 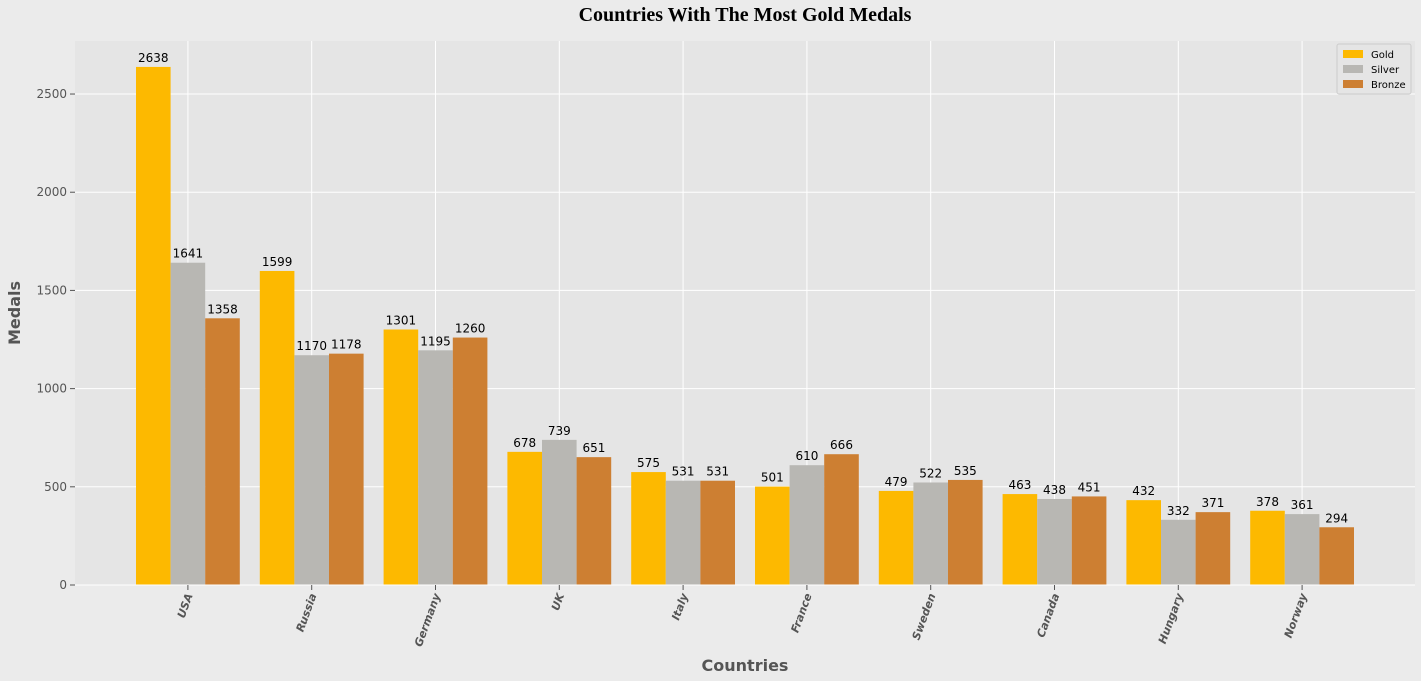 I want to click on bar-silver-canada, so click(x=1054, y=541).